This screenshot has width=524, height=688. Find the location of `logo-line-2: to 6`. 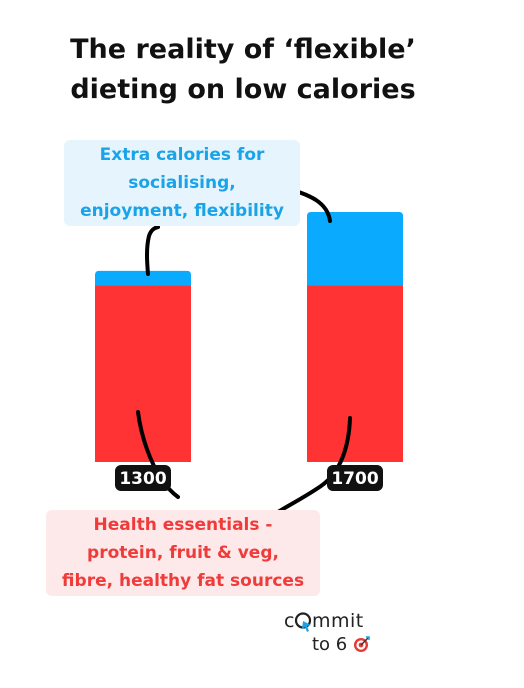

logo-line-2: to 6 is located at coordinates (341, 644).